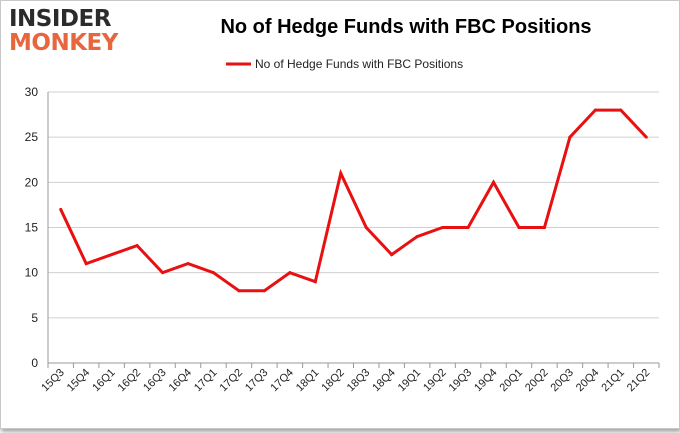 This screenshot has width=680, height=433. What do you see at coordinates (32, 228) in the screenshot?
I see `y-tick-label: 15` at bounding box center [32, 228].